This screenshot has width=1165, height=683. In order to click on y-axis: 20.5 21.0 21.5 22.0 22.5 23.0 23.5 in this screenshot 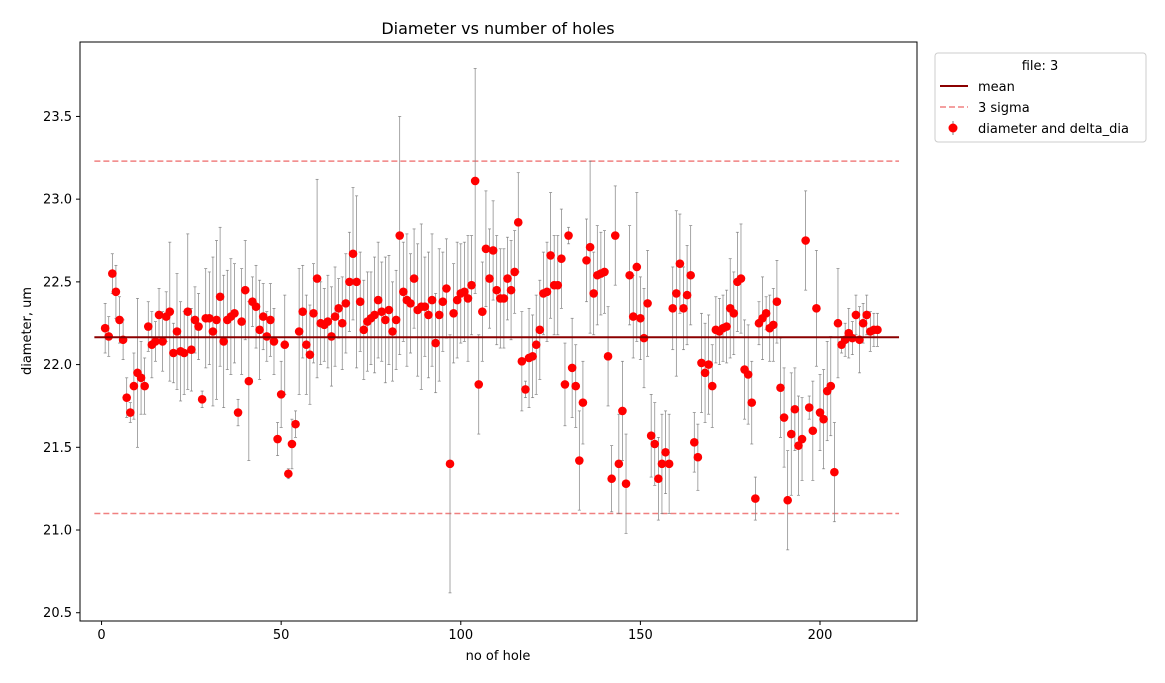, I will do `click(61, 365)`.